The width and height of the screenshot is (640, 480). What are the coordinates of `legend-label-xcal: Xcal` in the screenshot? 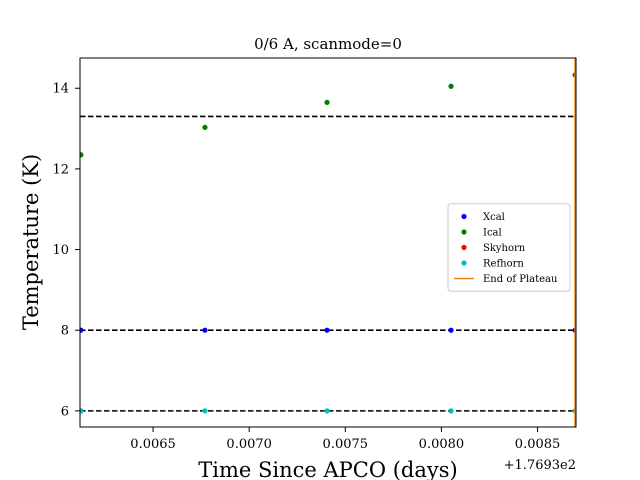 It's located at (494, 217).